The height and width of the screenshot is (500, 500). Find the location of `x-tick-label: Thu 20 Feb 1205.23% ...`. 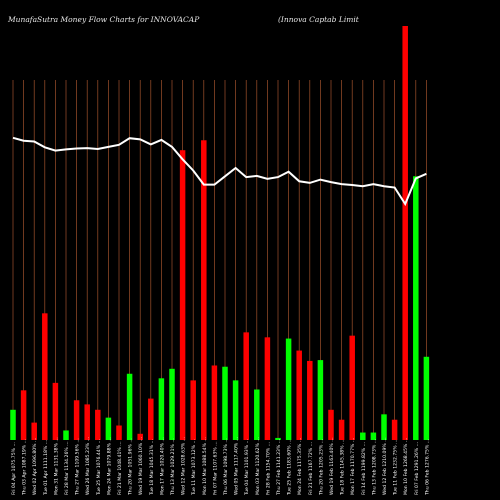

x-tick-label: Thu 20 Feb 1205.23% ... is located at coordinates (321, 467).